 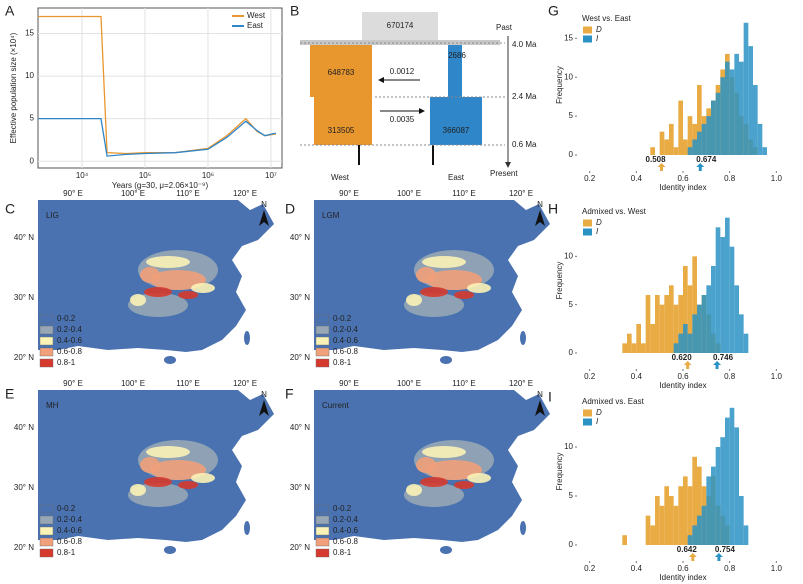 I want to click on map-title: Current, so click(x=335, y=405).